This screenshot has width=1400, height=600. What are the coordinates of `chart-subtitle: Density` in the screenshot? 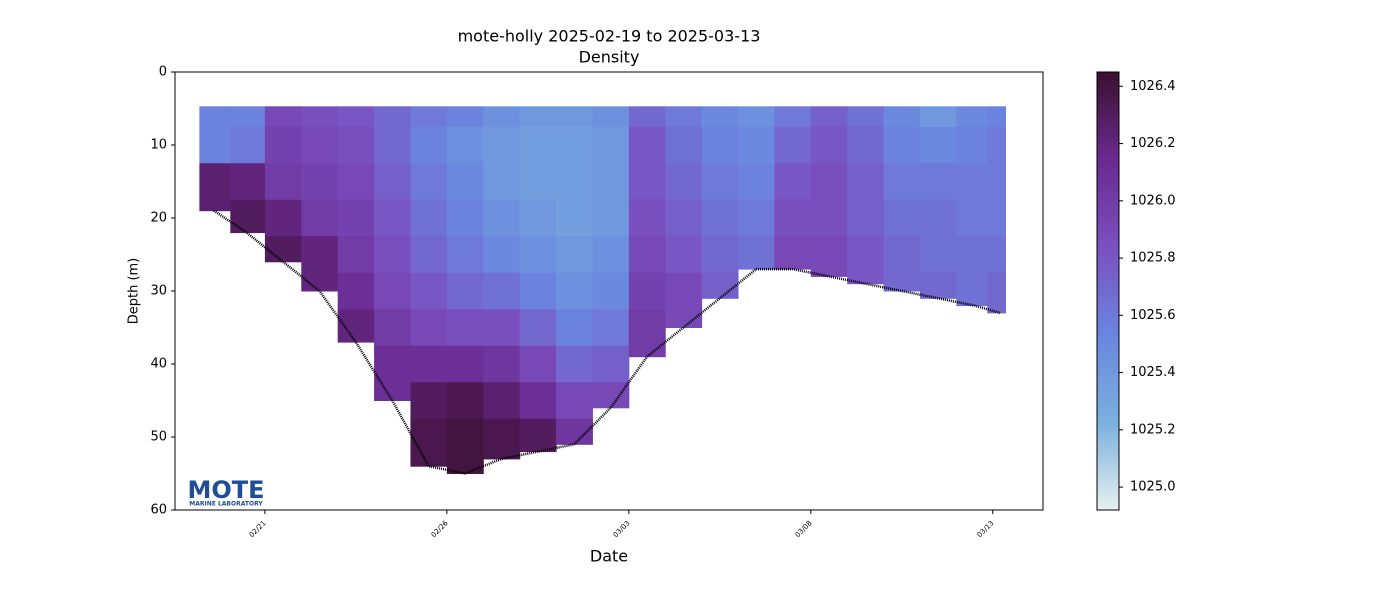 It's located at (609, 57).